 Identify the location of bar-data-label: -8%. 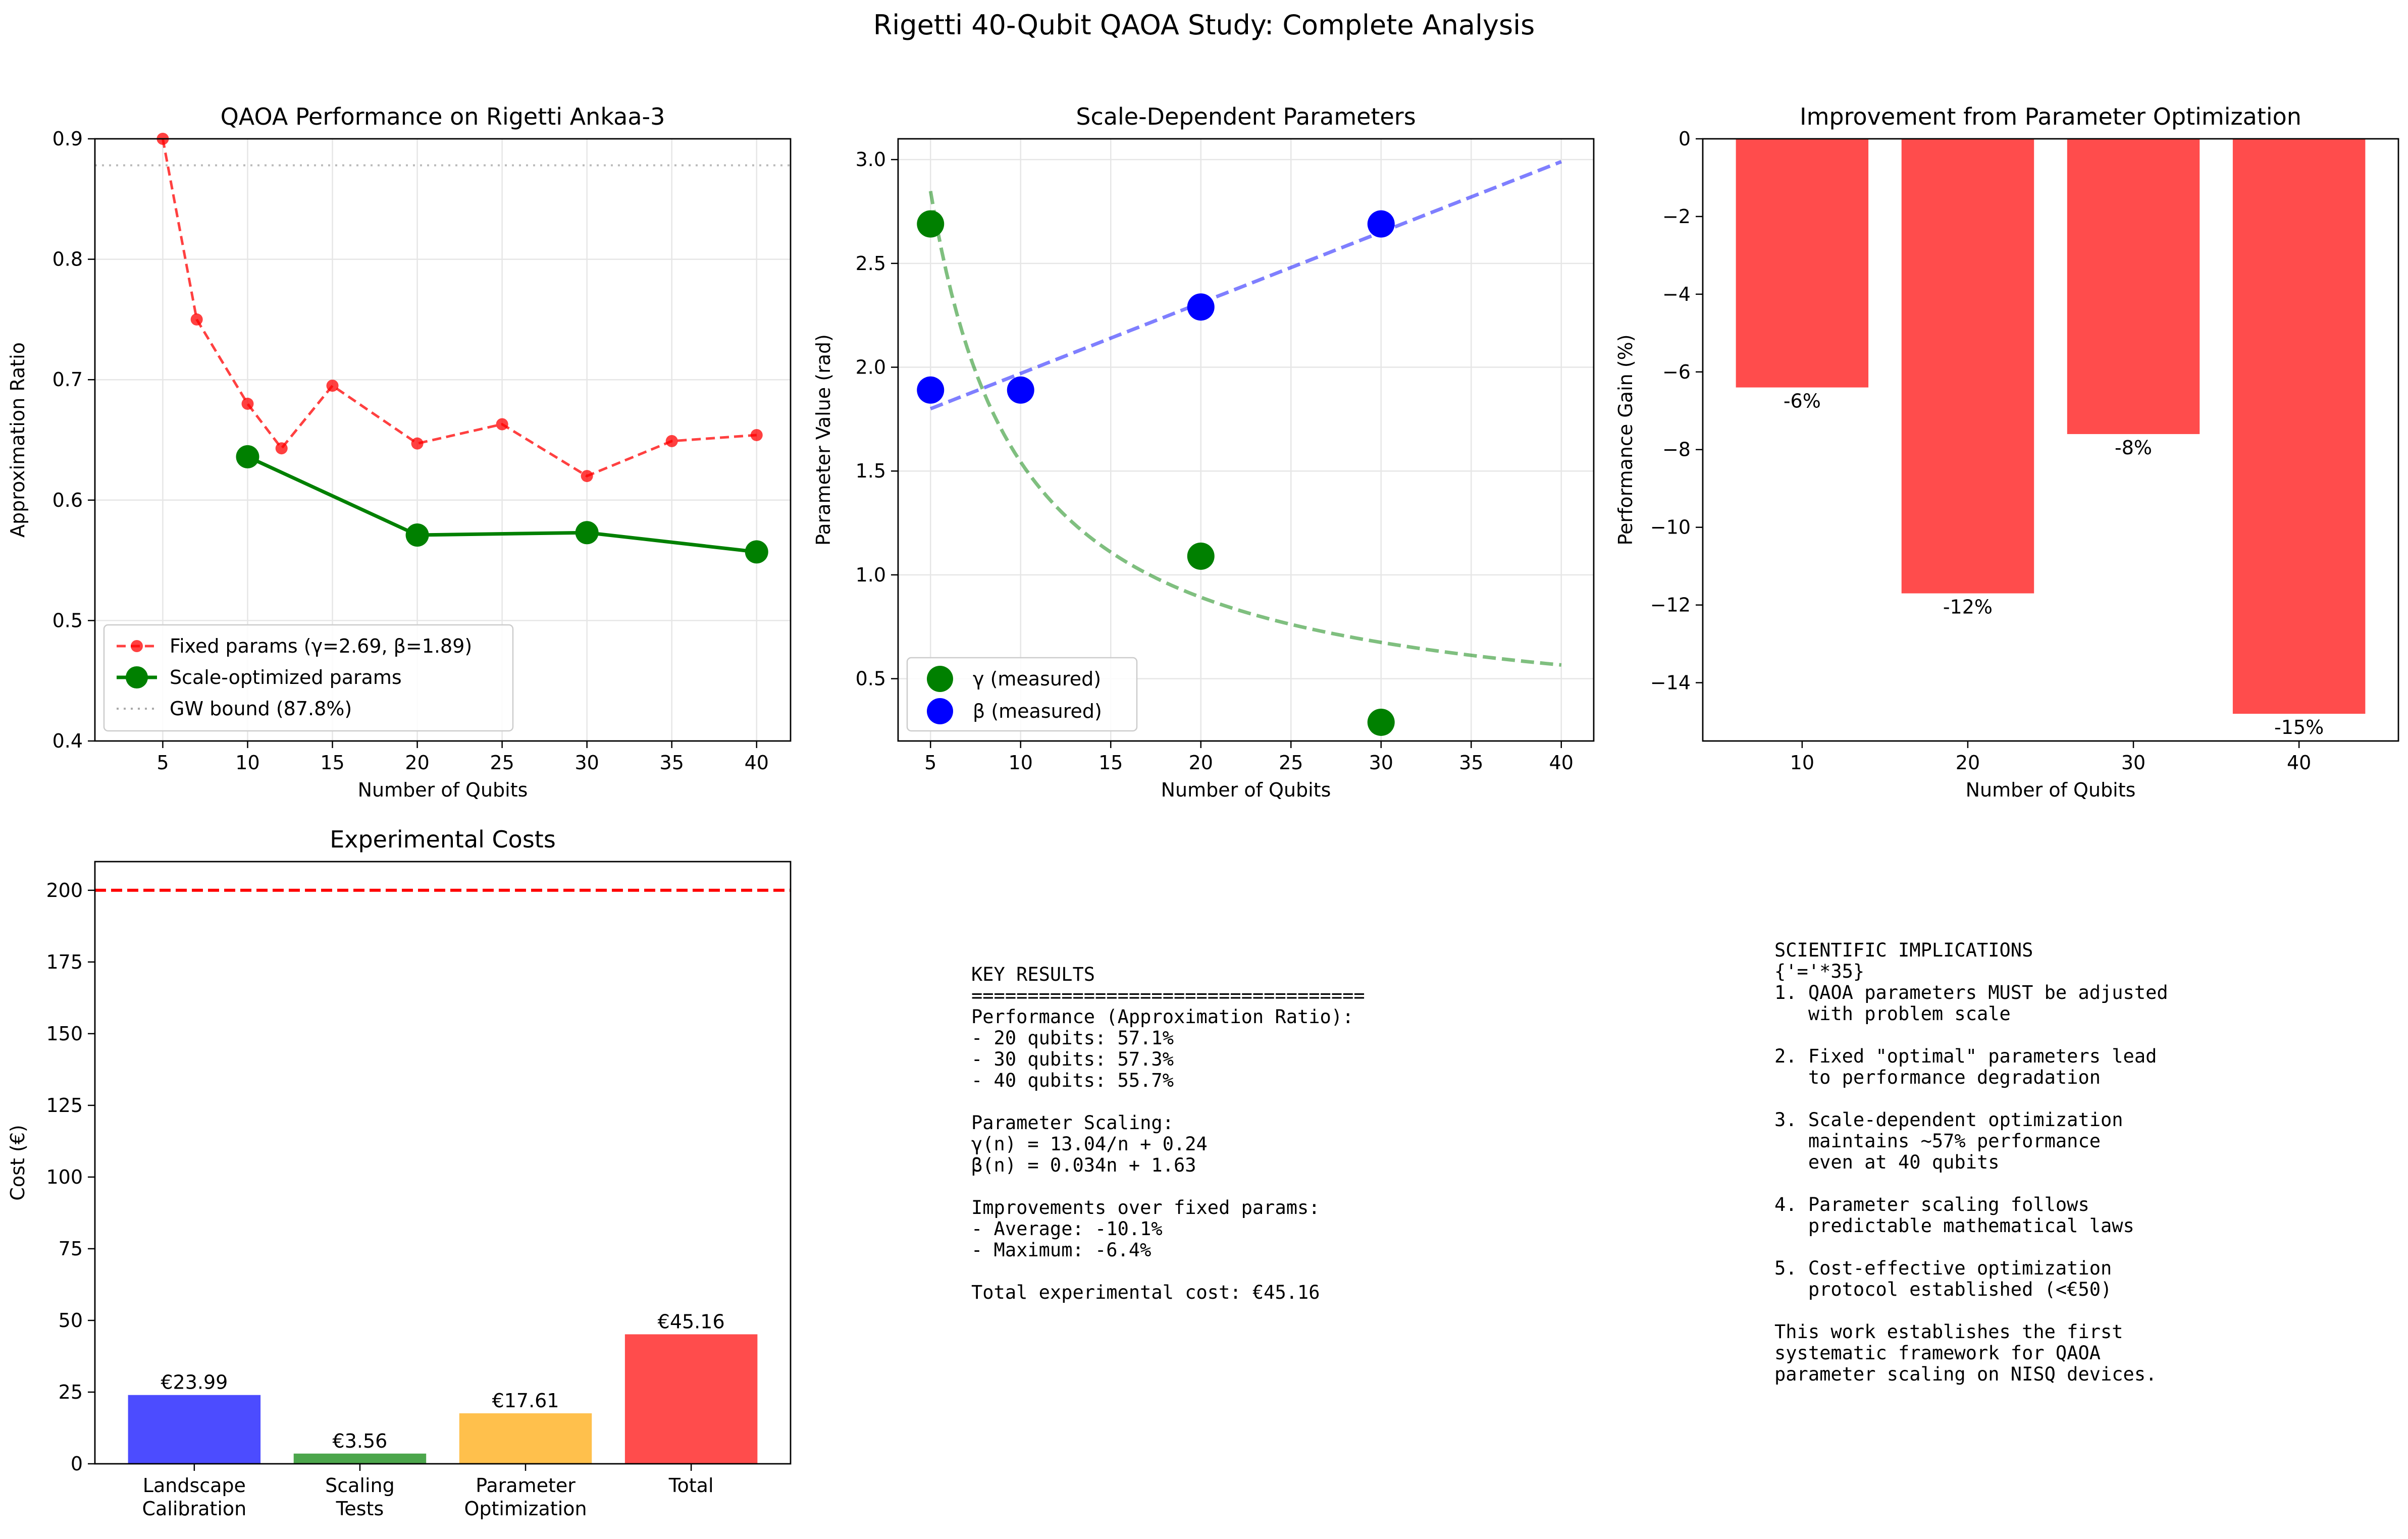
(2133, 448).